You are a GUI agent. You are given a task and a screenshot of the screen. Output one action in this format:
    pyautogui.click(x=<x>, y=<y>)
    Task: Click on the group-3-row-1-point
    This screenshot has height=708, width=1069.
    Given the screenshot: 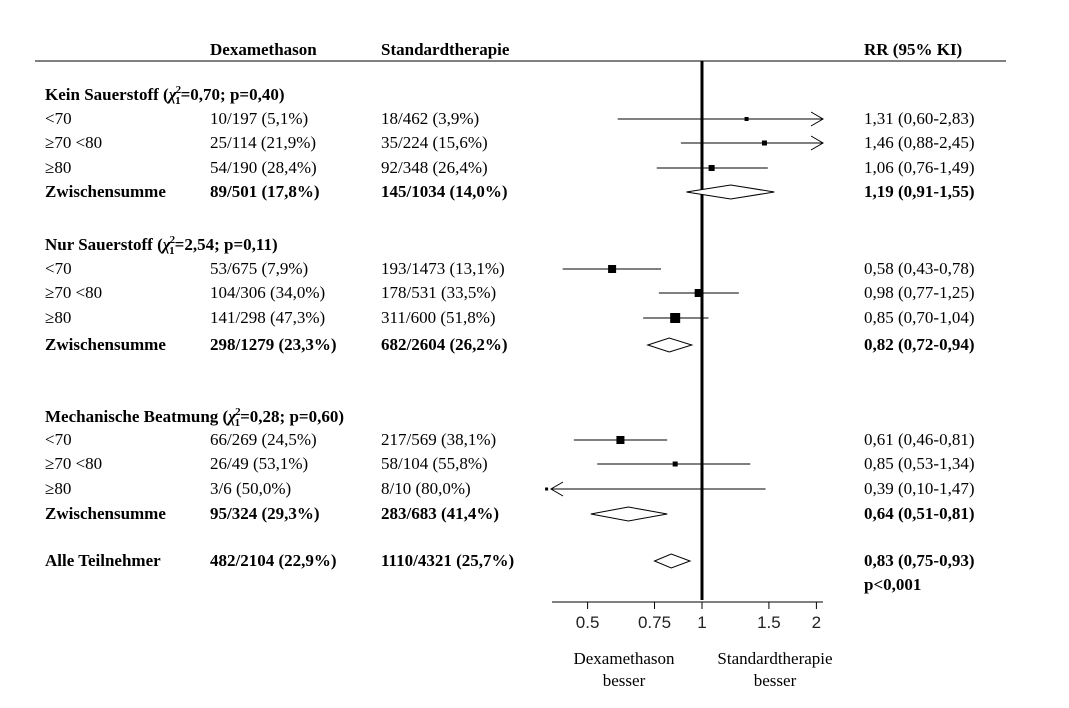 What is the action you would take?
    pyautogui.click(x=620, y=440)
    